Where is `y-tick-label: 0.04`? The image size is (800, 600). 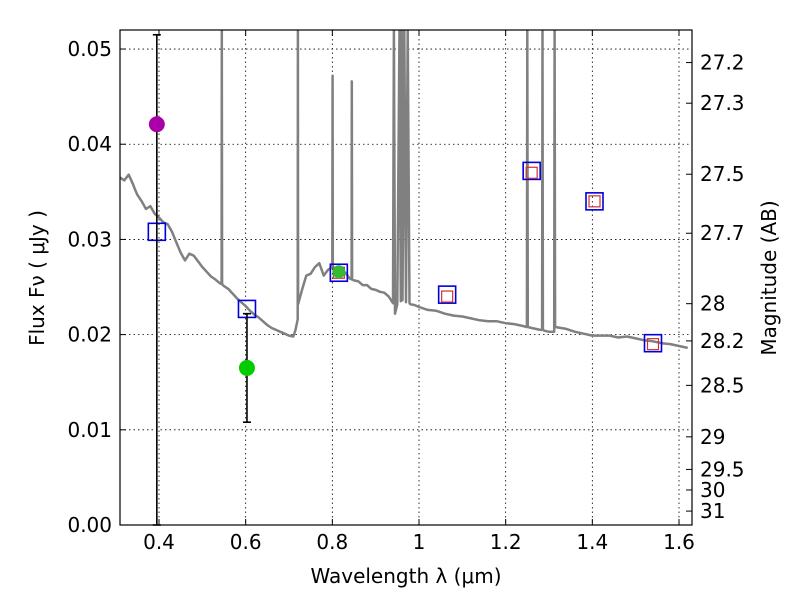
y-tick-label: 0.04 is located at coordinates (89, 144).